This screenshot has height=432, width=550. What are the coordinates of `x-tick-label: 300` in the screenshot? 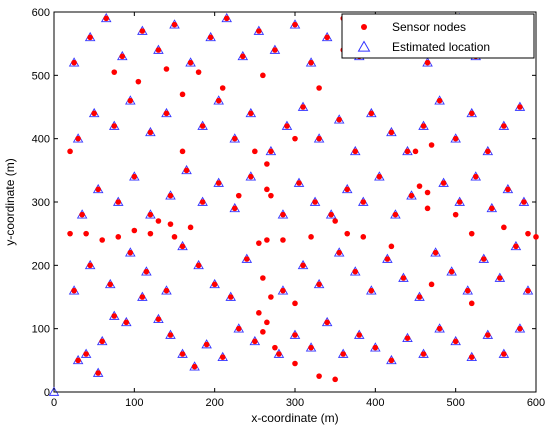 It's located at (295, 403).